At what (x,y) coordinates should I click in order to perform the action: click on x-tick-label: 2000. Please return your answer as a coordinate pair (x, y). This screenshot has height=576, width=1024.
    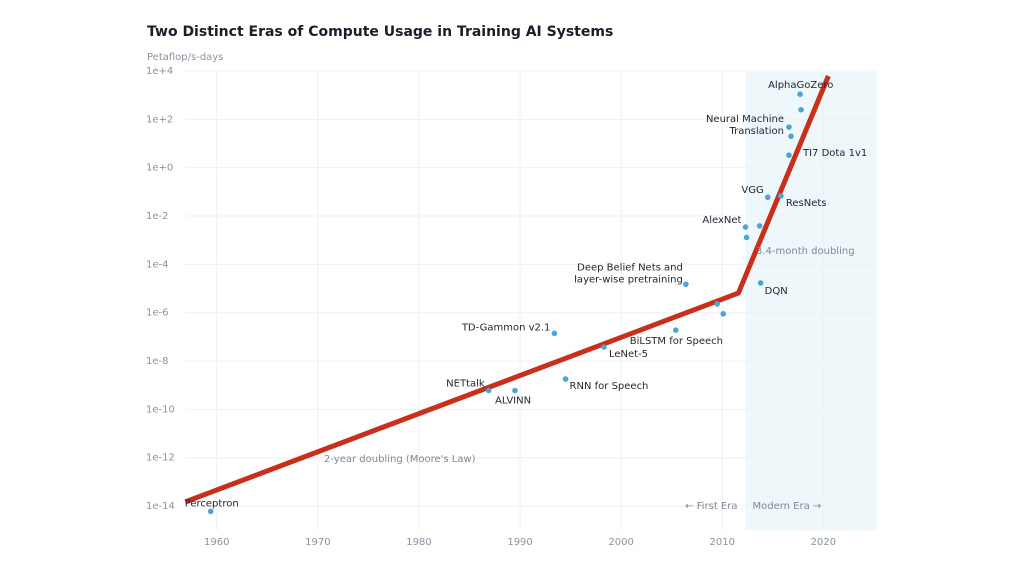
    Looking at the image, I should click on (620, 542).